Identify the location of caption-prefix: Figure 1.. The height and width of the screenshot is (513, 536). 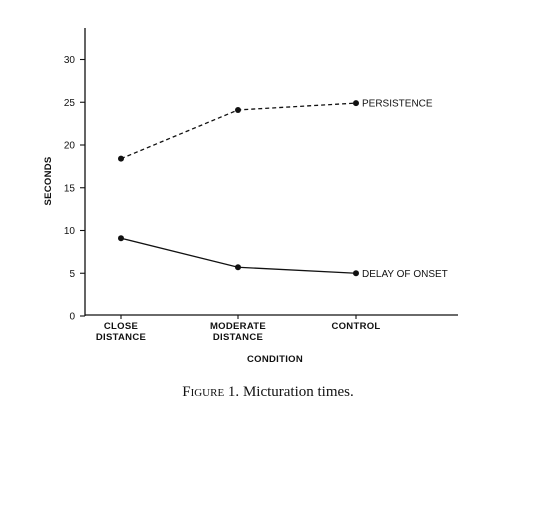
(211, 392).